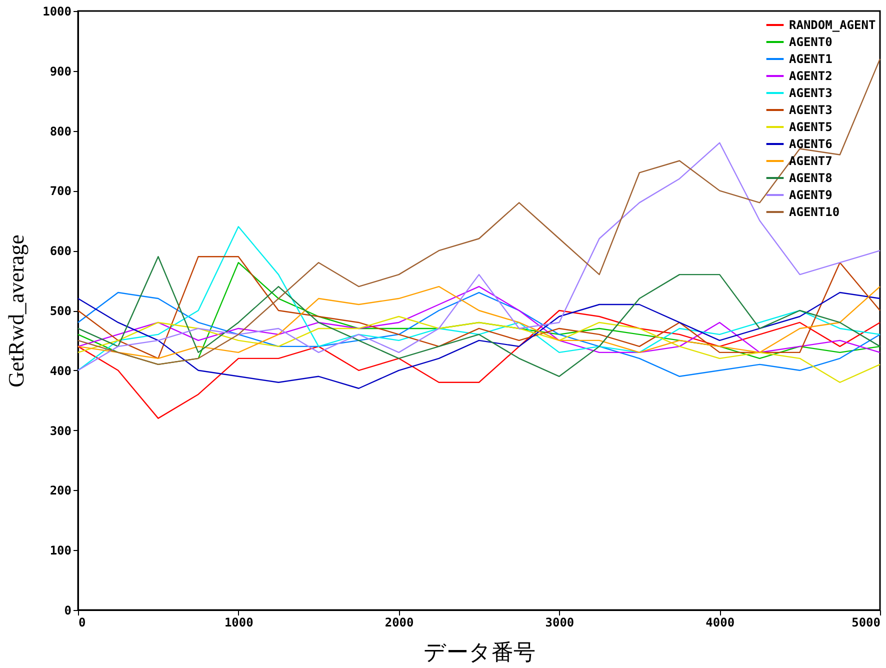 The width and height of the screenshot is (886, 668). Describe the element at coordinates (57, 11) in the screenshot. I see `y-tick-label: 1000` at that location.